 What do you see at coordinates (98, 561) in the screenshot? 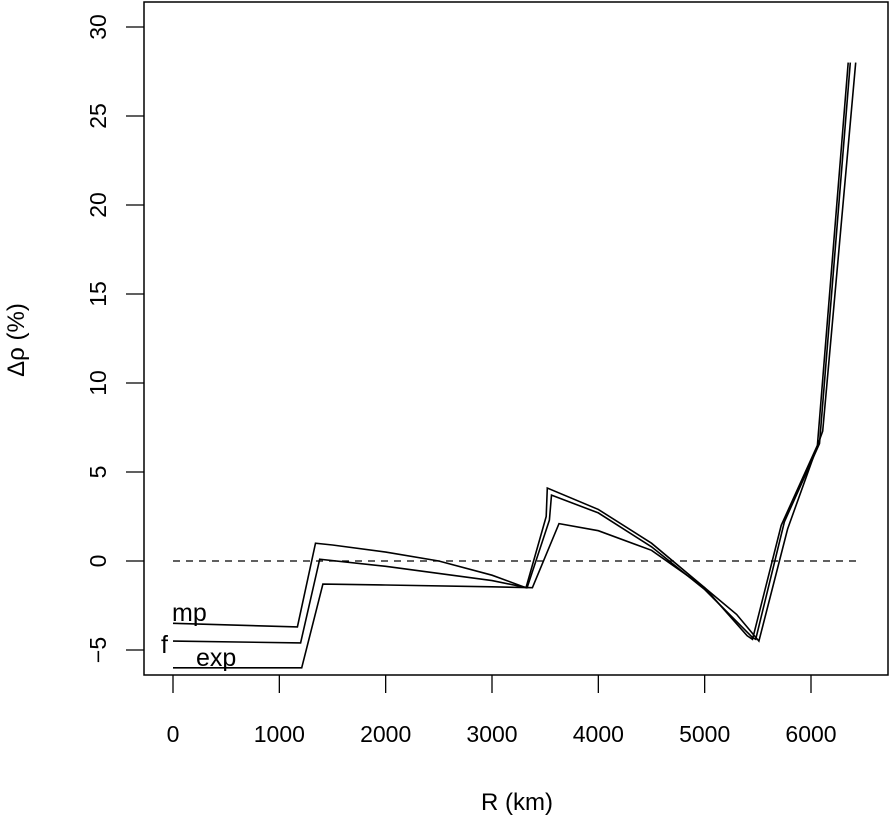
I see `y-tick-label: 0` at bounding box center [98, 561].